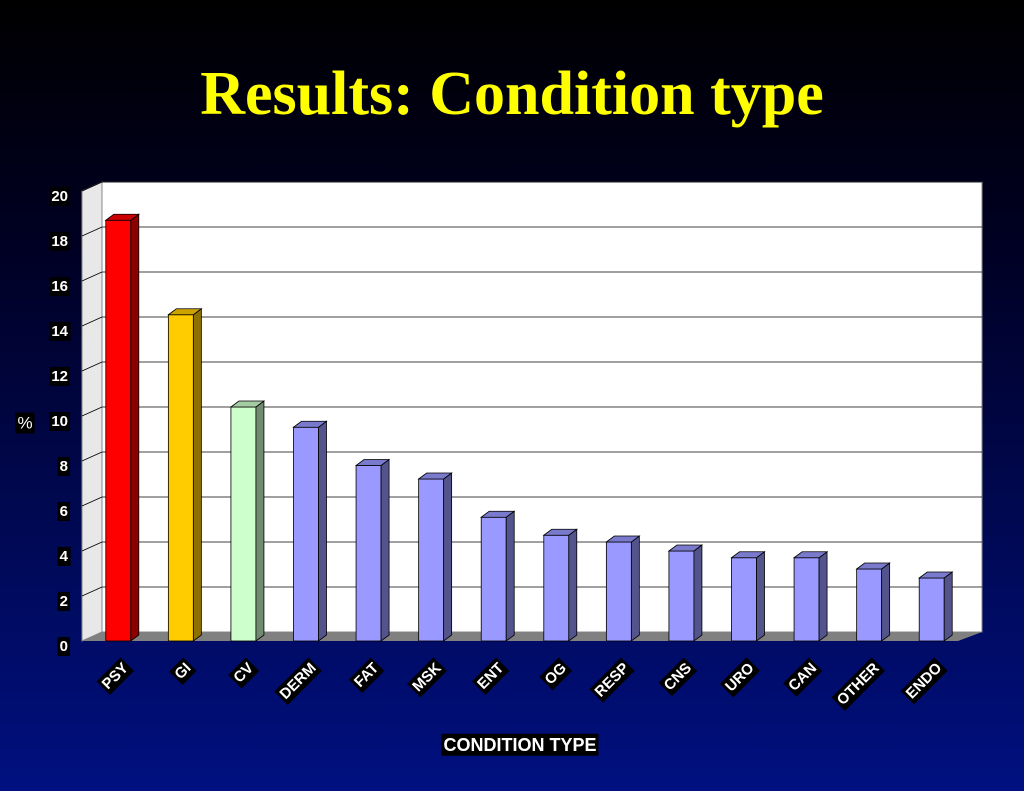  I want to click on x-axis: CONDITION TYPE, so click(520, 744).